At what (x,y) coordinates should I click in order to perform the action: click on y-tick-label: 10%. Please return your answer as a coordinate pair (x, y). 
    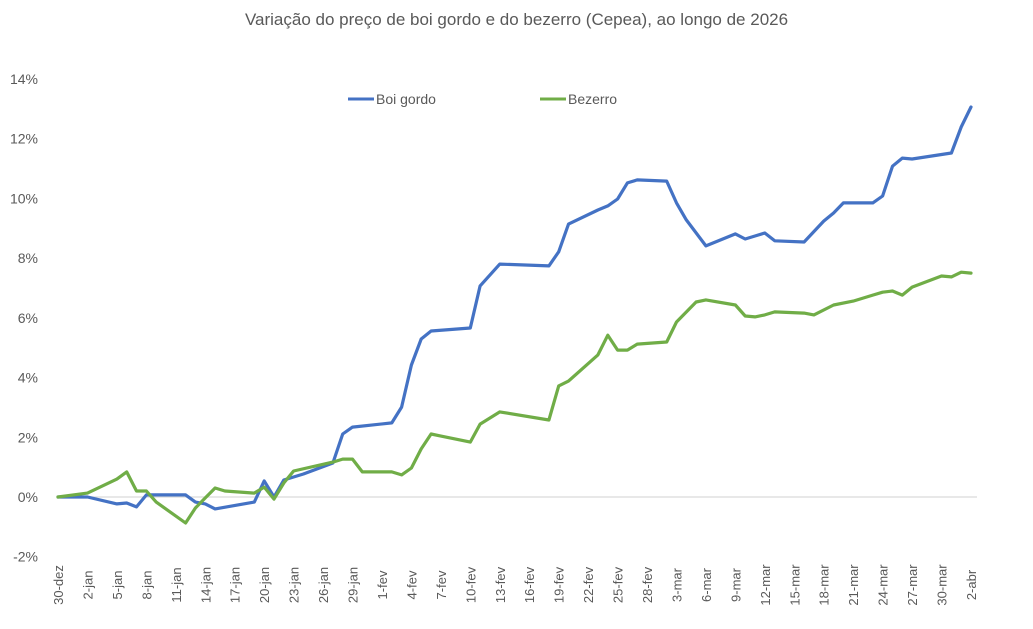
    Looking at the image, I should click on (24, 198).